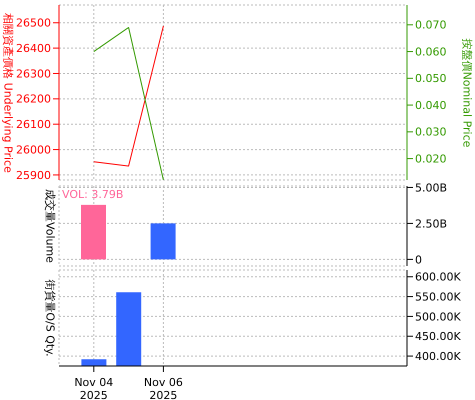 This screenshot has height=400, width=475. I want to click on x-tick-label: Nov 04 2025, so click(94, 388).